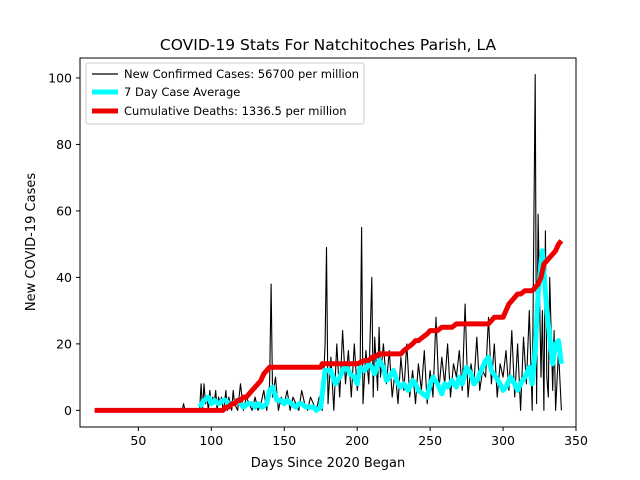 This screenshot has height=480, width=640. Describe the element at coordinates (68, 410) in the screenshot. I see `y-tick-label: 0` at that location.